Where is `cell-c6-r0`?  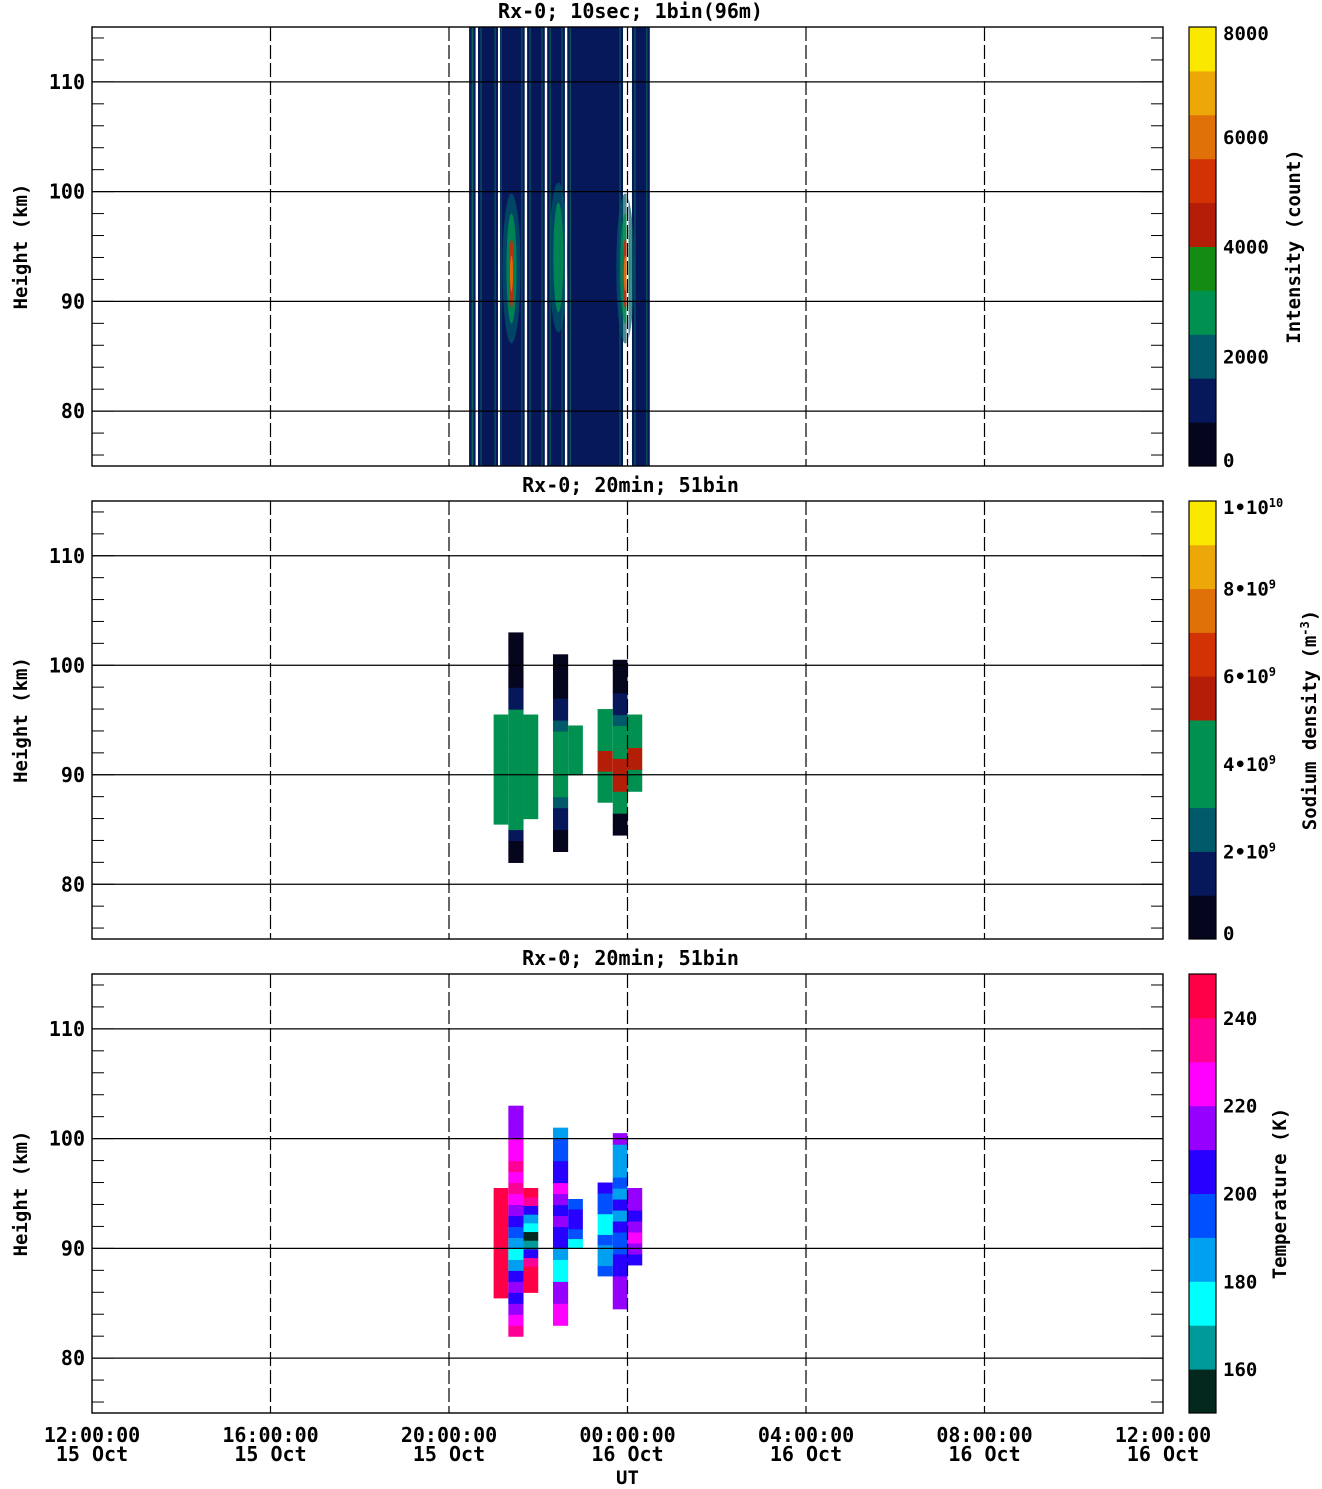
cell-c6-r0 is located at coordinates (620, 1303).